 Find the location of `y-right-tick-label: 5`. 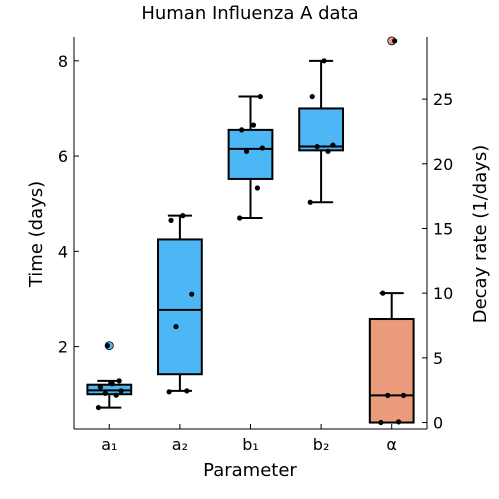

y-right-tick-label: 5 is located at coordinates (438, 358).